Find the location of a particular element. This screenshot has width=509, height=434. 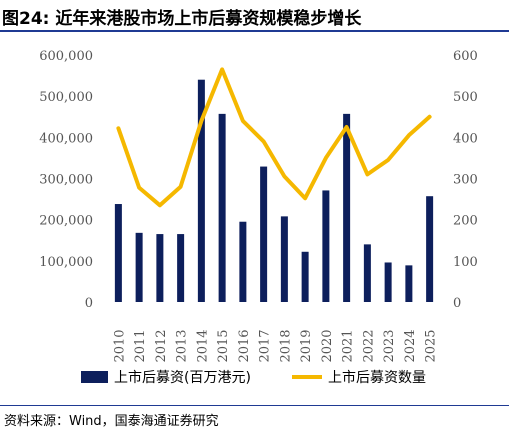

x-axis-tick-label: 2012 is located at coordinates (161, 345).